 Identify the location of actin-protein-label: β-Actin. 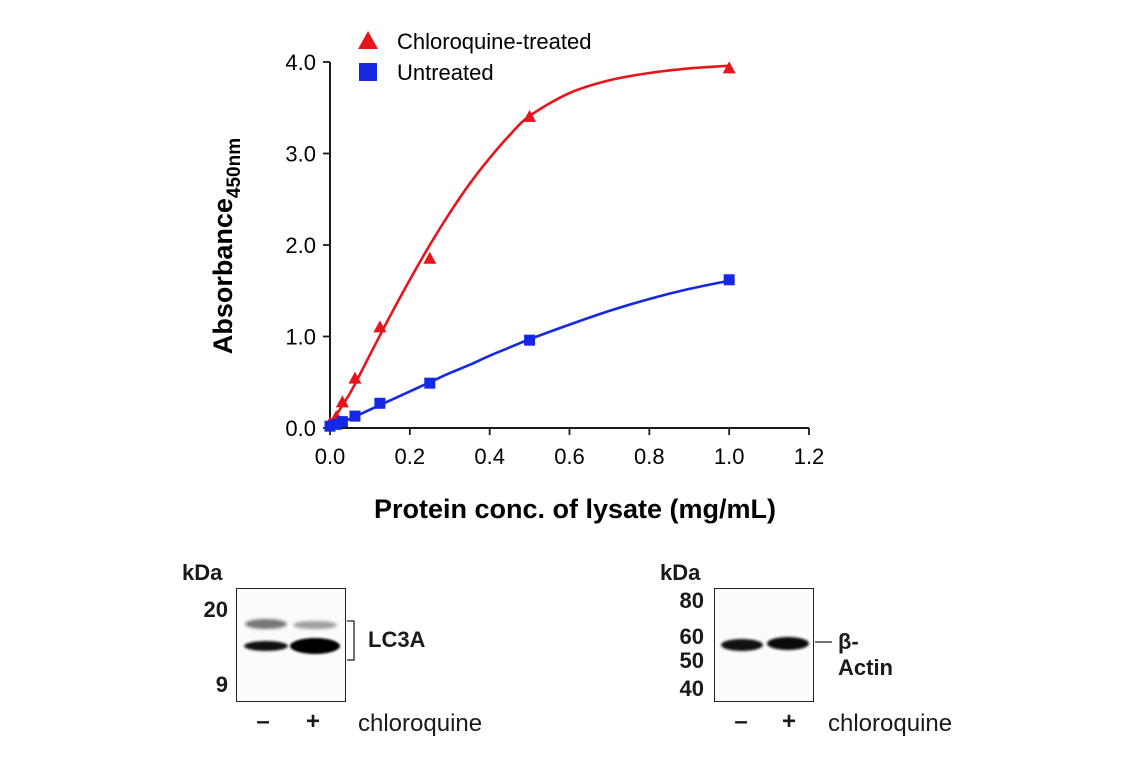
(865, 654).